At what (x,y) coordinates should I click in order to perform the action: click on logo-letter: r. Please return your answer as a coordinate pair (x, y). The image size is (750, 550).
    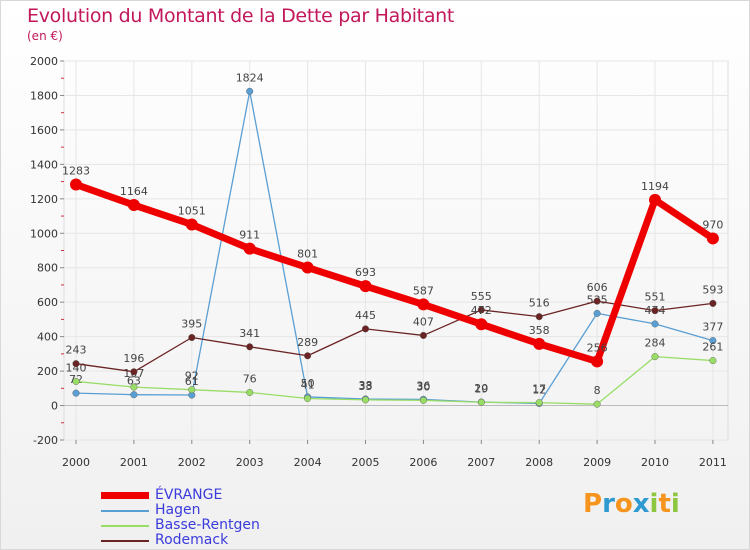
    Looking at the image, I should click on (608, 504).